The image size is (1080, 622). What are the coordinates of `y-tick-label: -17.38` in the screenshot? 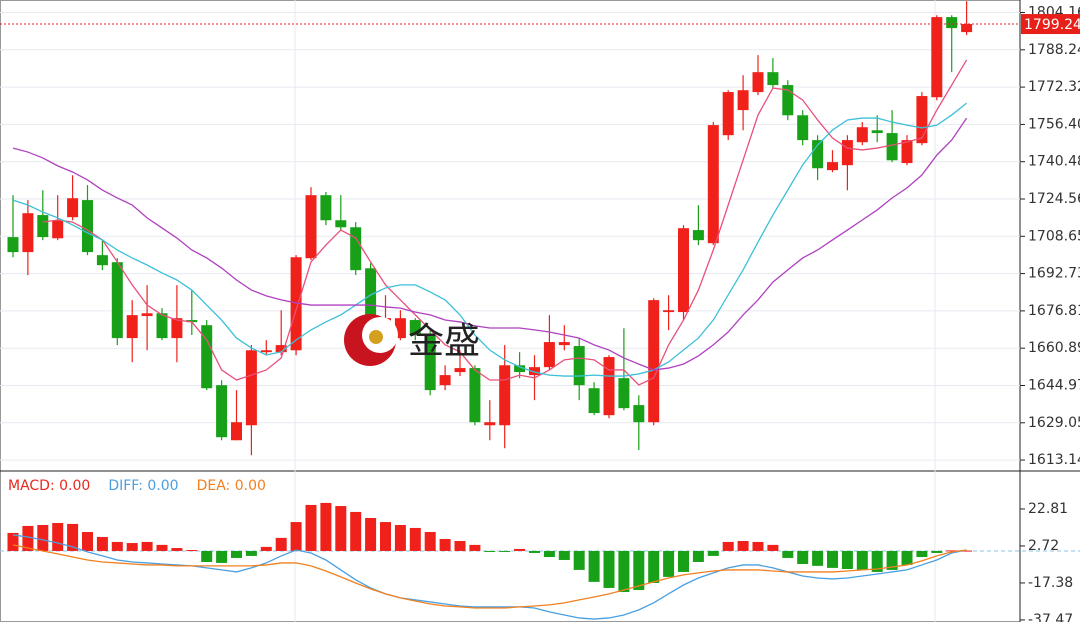 It's located at (1050, 583).